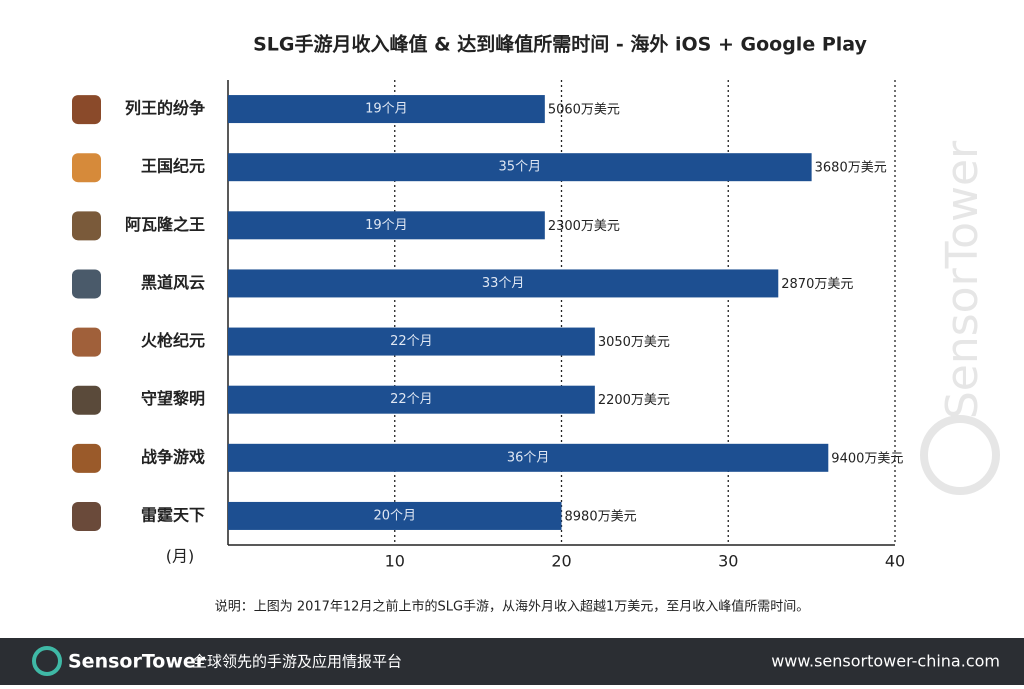  What do you see at coordinates (173, 398) in the screenshot?
I see `y-tick-label: 守望黎明` at bounding box center [173, 398].